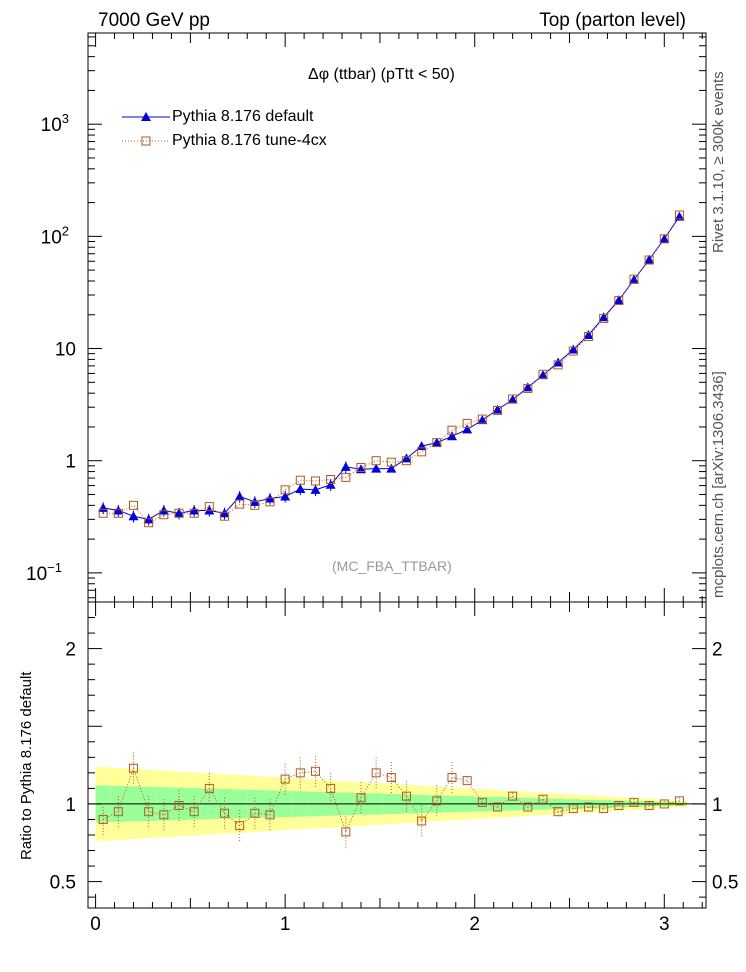  What do you see at coordinates (664, 924) in the screenshot?
I see `x-tick-label: 3` at bounding box center [664, 924].